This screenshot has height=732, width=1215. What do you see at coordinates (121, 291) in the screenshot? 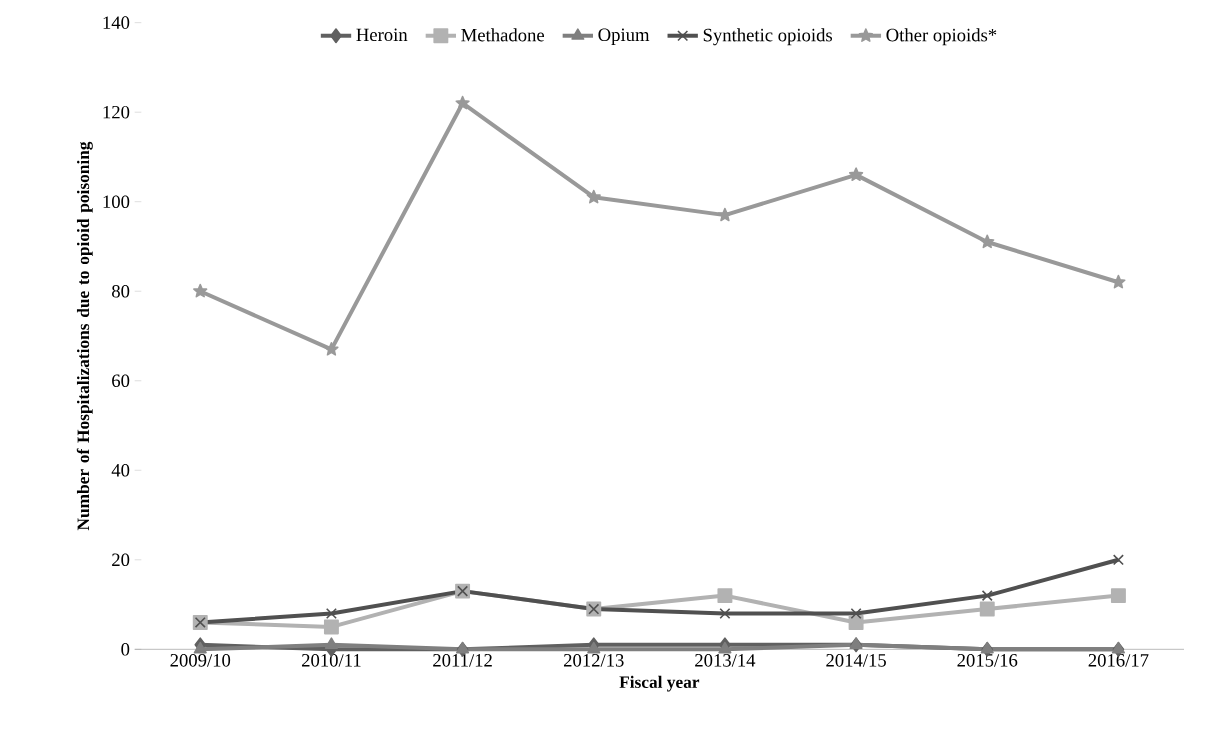
I see `y-tick-label: 80` at bounding box center [121, 291].